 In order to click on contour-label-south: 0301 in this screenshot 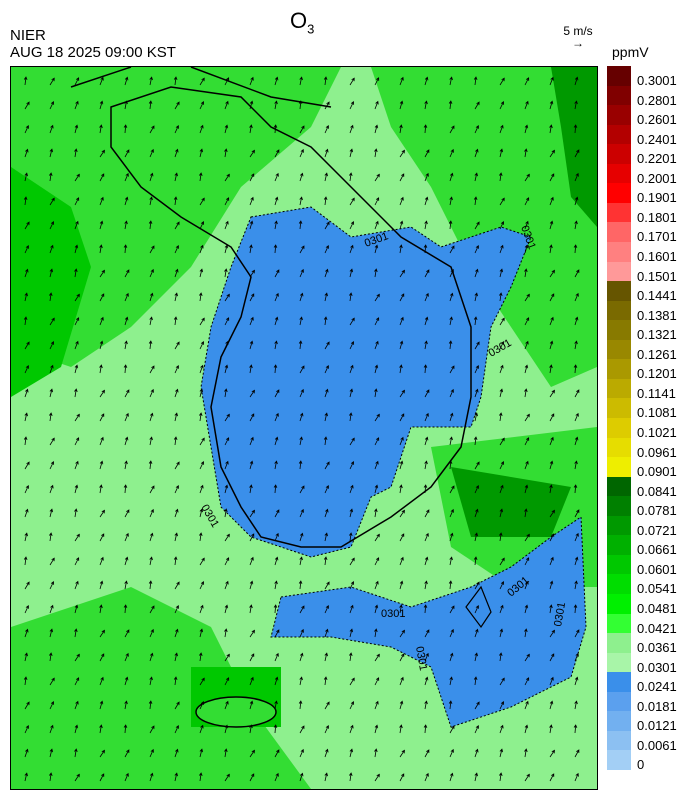, I will do `click(393, 614)`.